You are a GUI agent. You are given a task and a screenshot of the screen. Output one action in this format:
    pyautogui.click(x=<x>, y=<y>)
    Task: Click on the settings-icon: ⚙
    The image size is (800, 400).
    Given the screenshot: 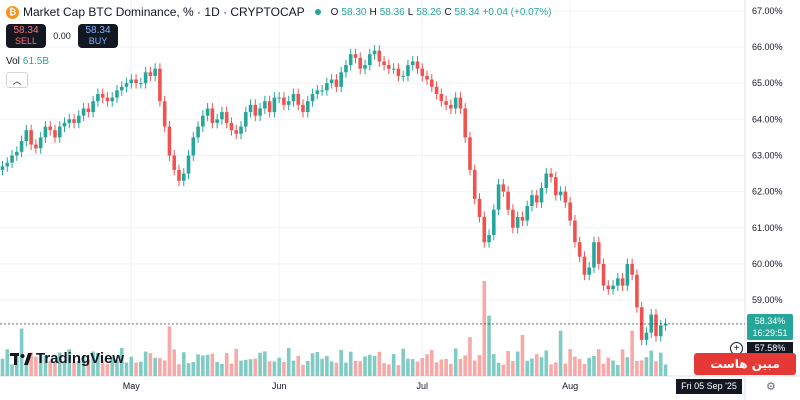 What is the action you would take?
    pyautogui.click(x=771, y=387)
    